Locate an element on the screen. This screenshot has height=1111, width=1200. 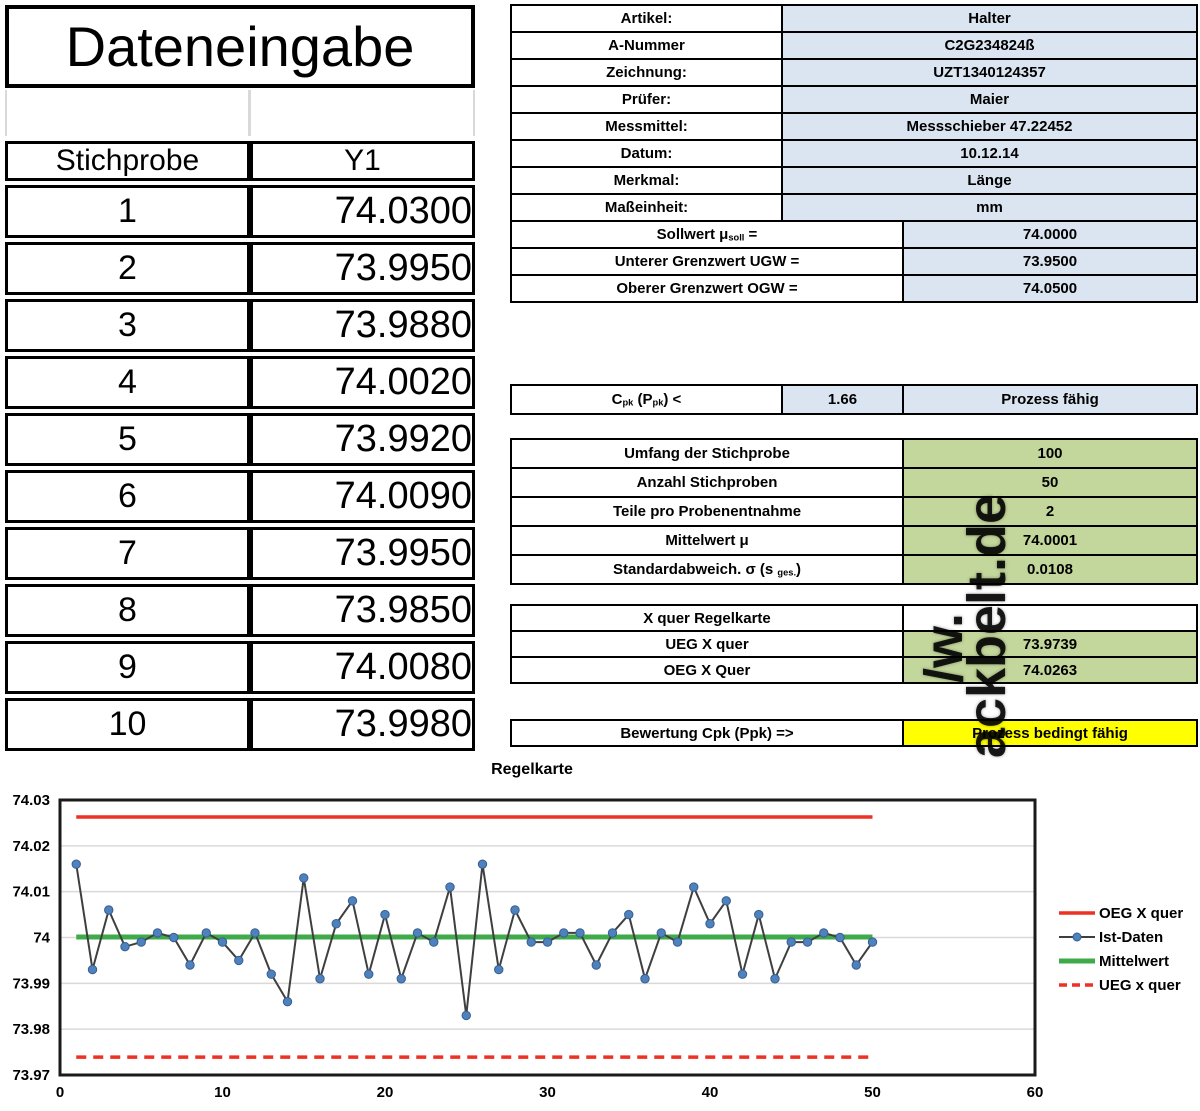
sample-value-cell: 74.0300 is located at coordinates (362, 211).